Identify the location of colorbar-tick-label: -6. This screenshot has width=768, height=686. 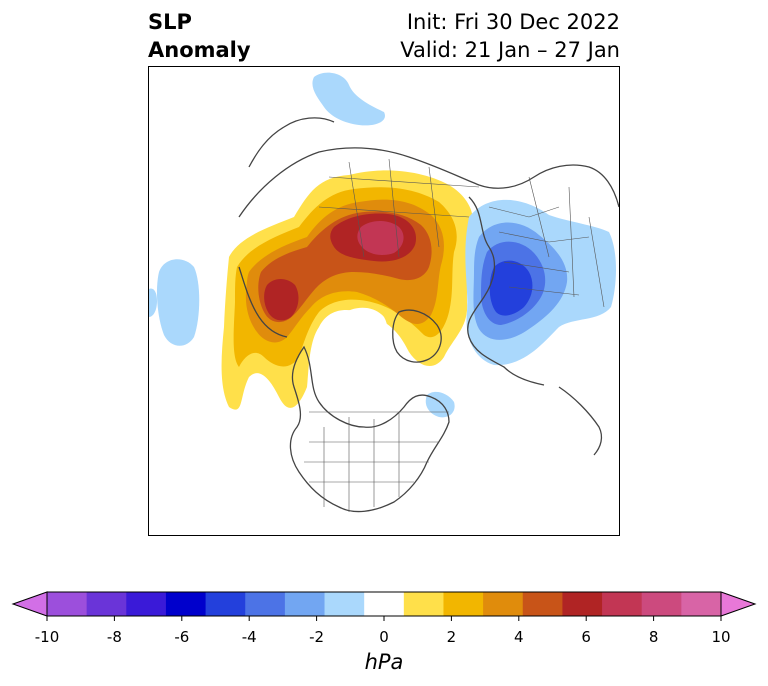
(182, 637).